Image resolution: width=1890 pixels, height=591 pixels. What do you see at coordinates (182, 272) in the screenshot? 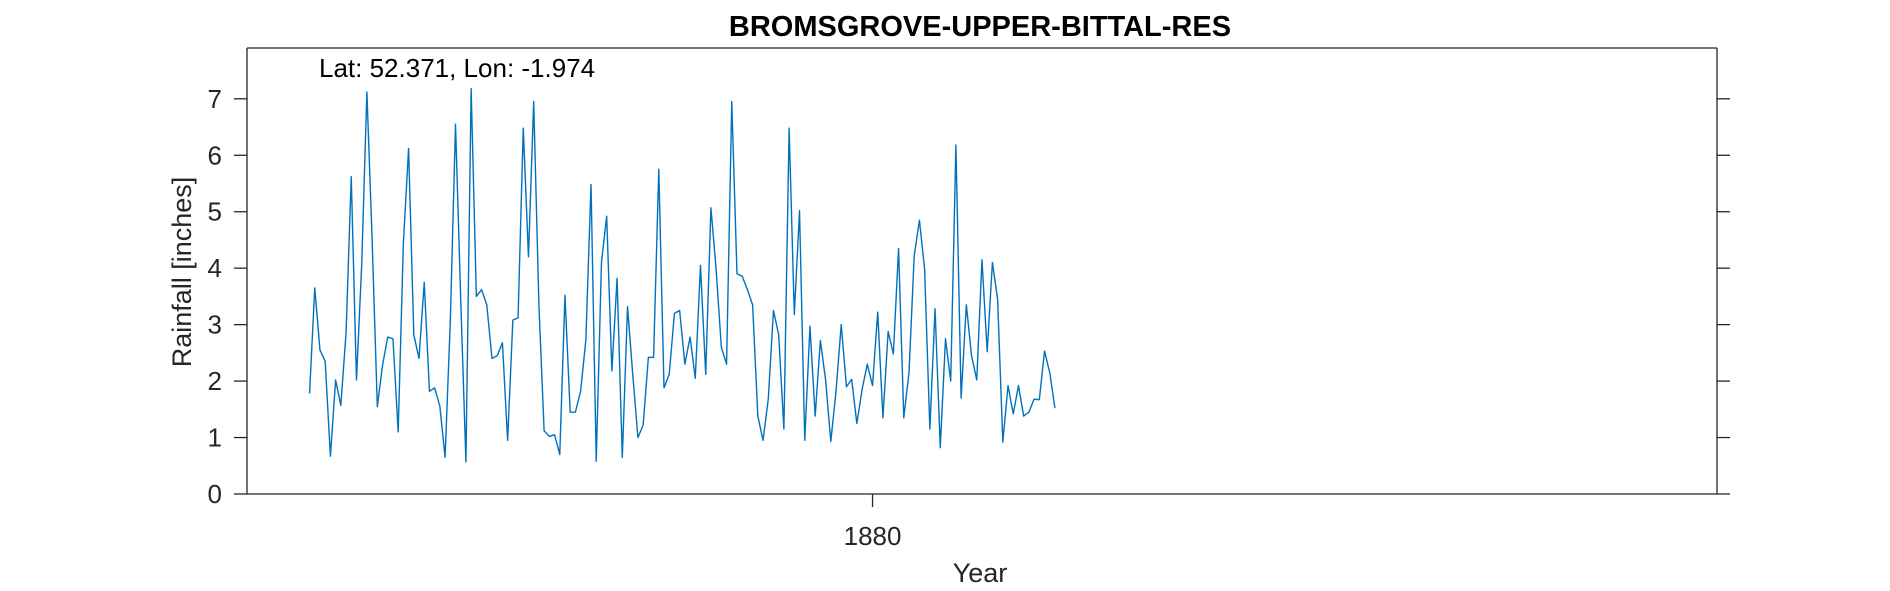
I see `y-axis-label: Rainfall [inches]` at bounding box center [182, 272].